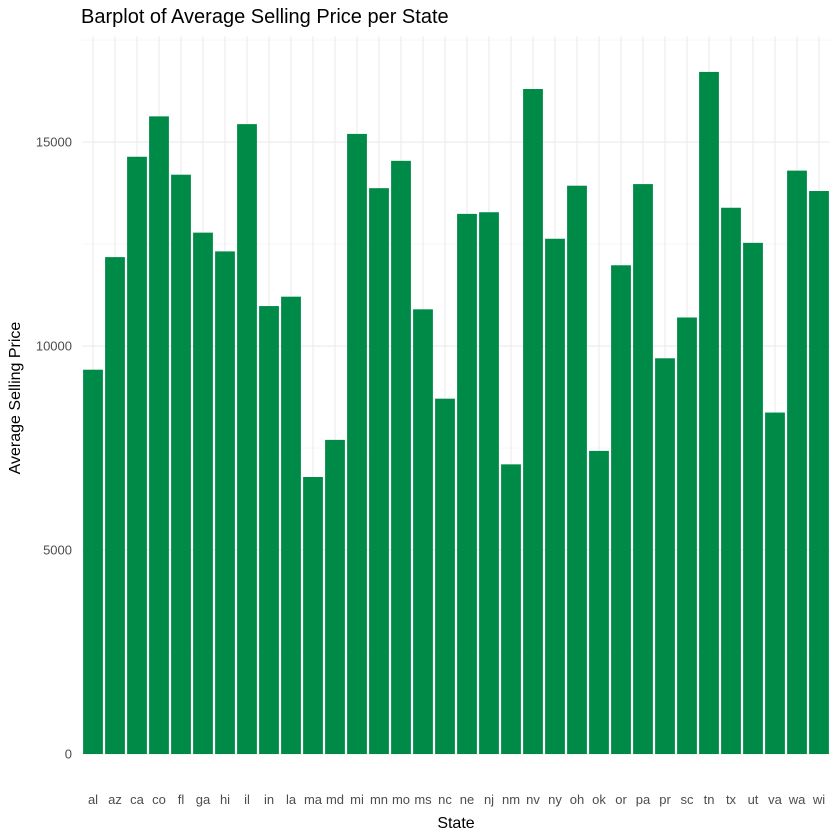  What do you see at coordinates (401, 799) in the screenshot?
I see `x-tick-label: mo` at bounding box center [401, 799].